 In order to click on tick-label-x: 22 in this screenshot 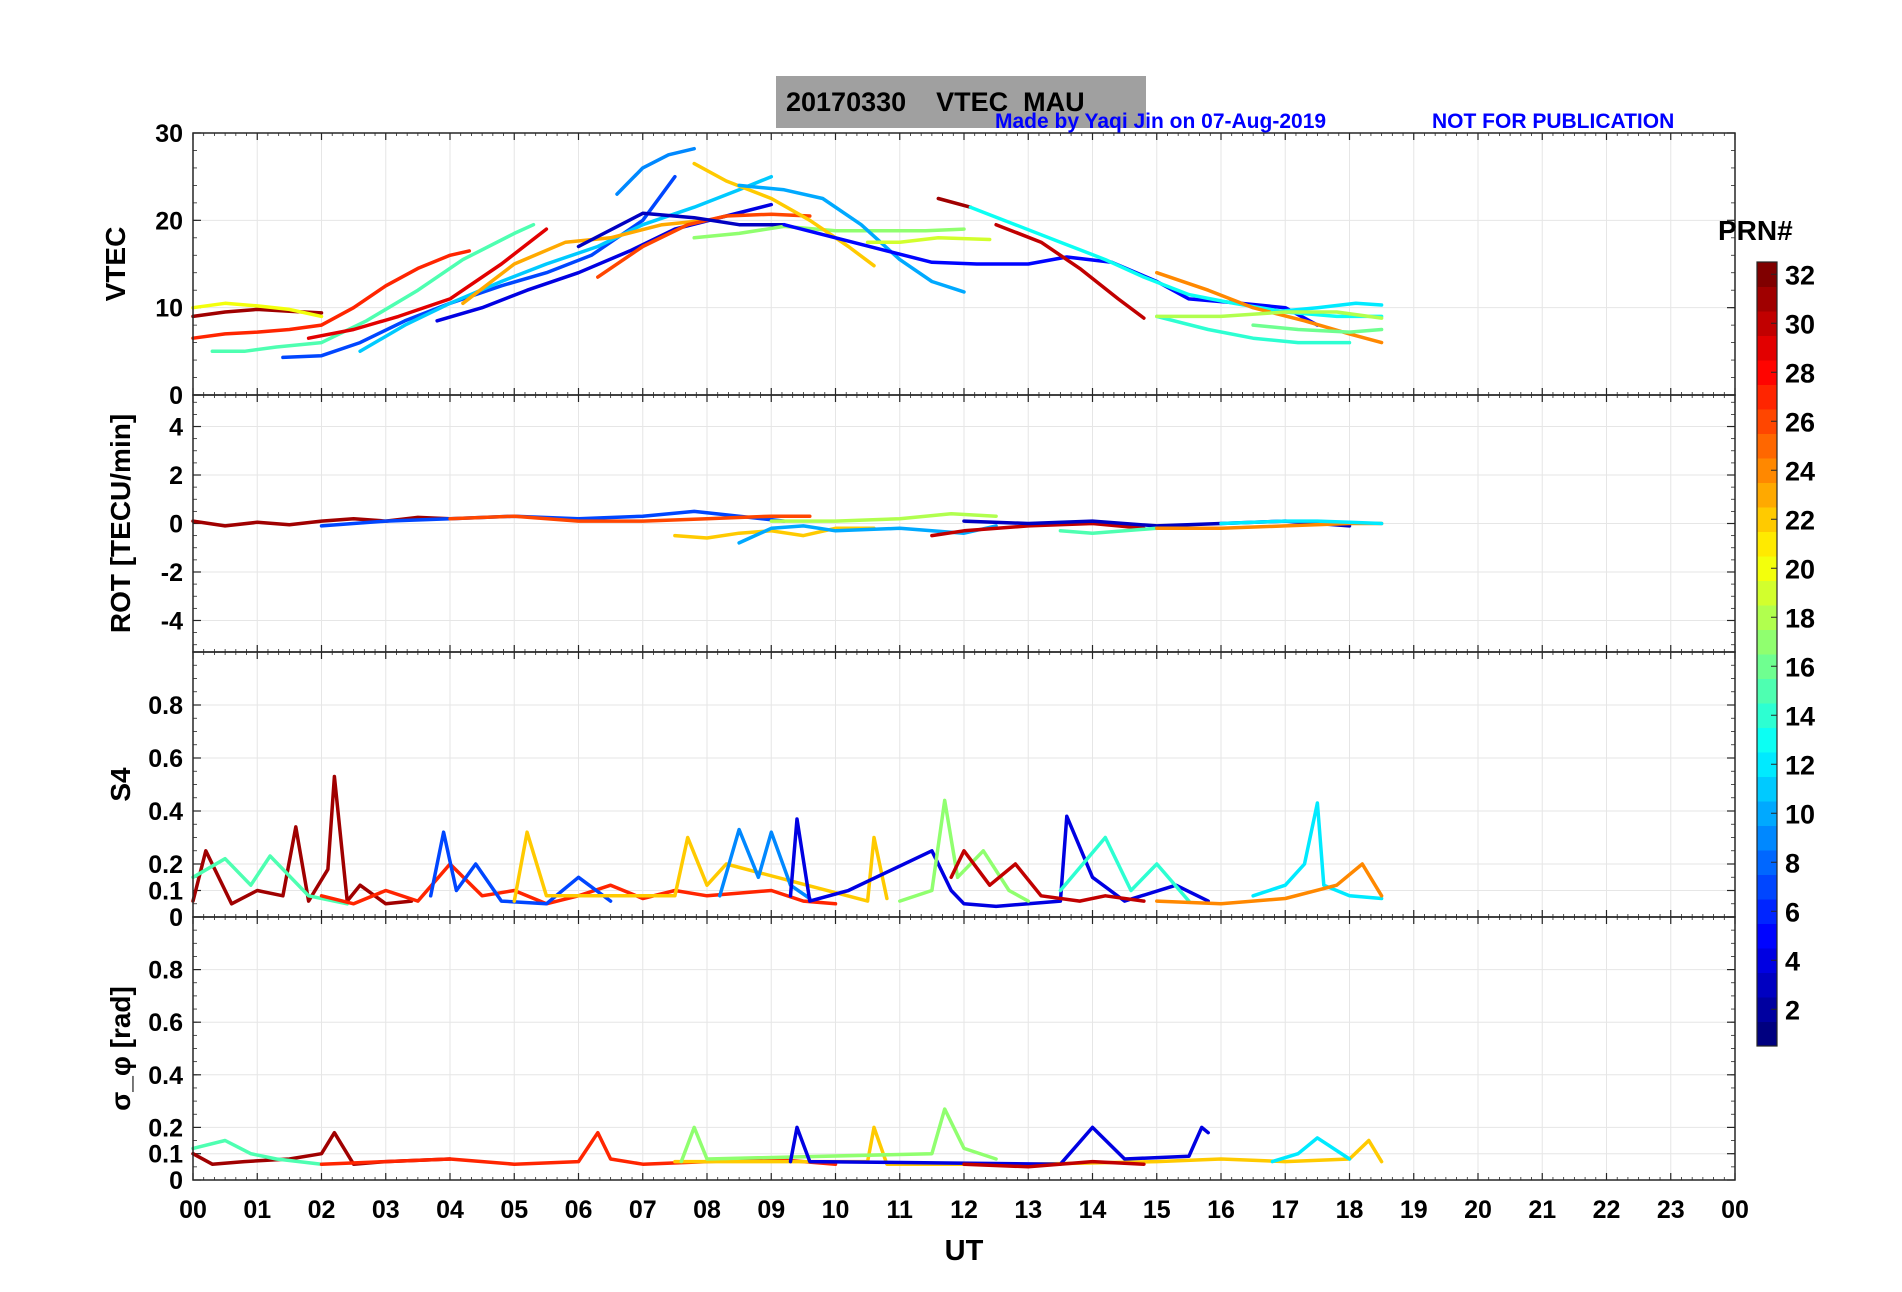, I will do `click(1607, 1210)`.